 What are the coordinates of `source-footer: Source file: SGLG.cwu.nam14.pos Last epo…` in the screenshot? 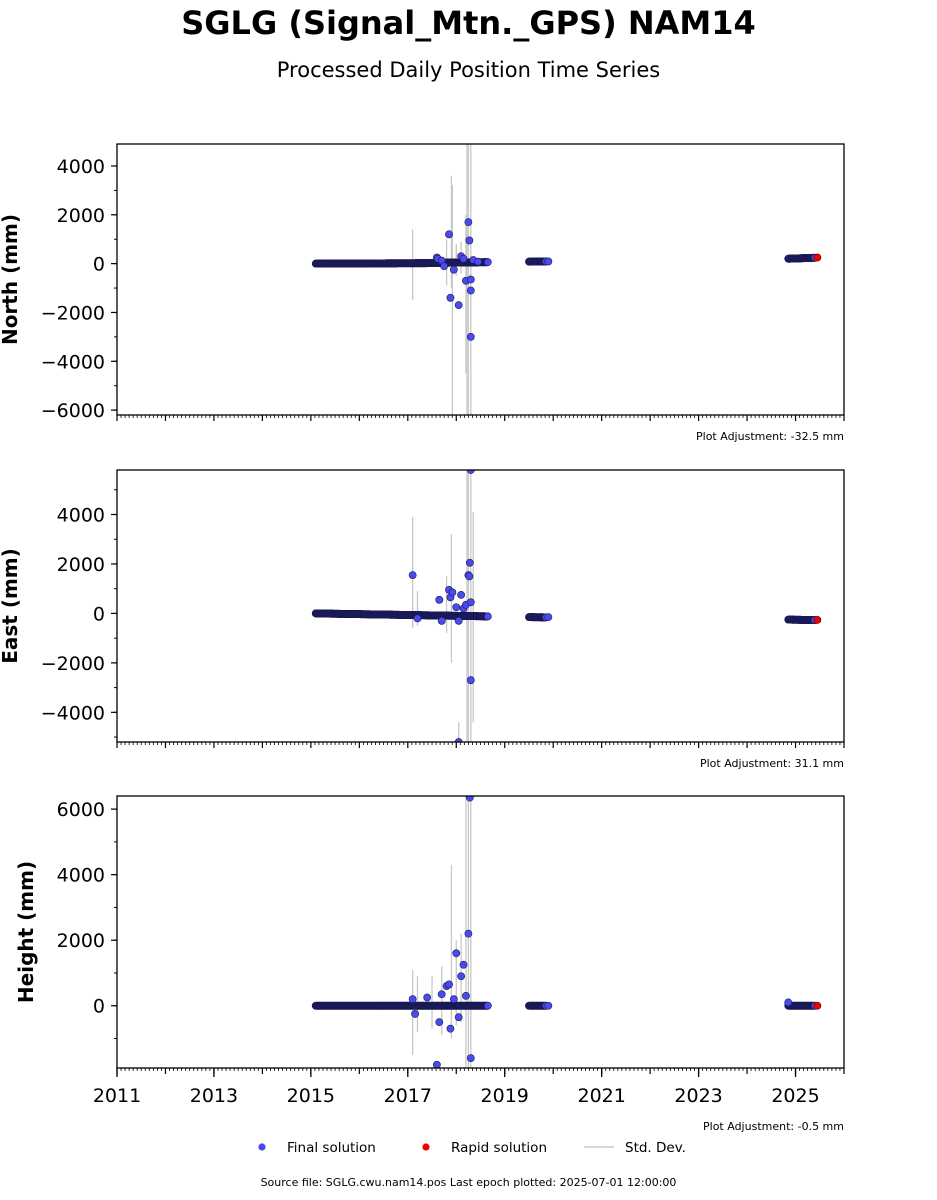 It's located at (468, 1182).